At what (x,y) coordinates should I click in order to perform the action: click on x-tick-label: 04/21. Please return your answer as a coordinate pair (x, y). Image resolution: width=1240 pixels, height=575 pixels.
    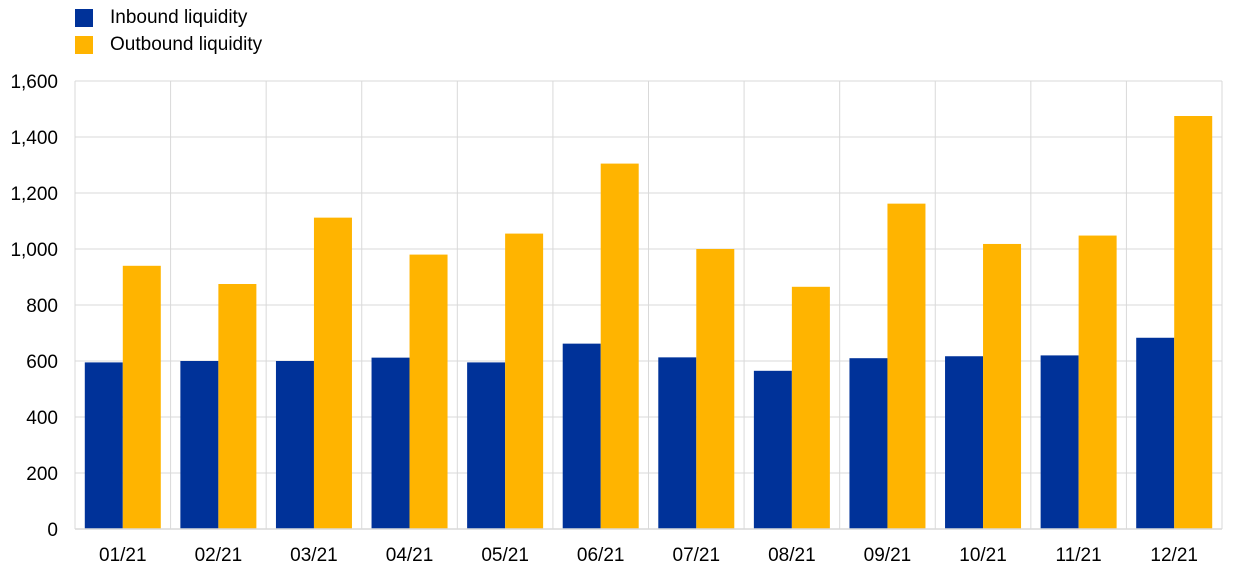
    Looking at the image, I should click on (410, 555).